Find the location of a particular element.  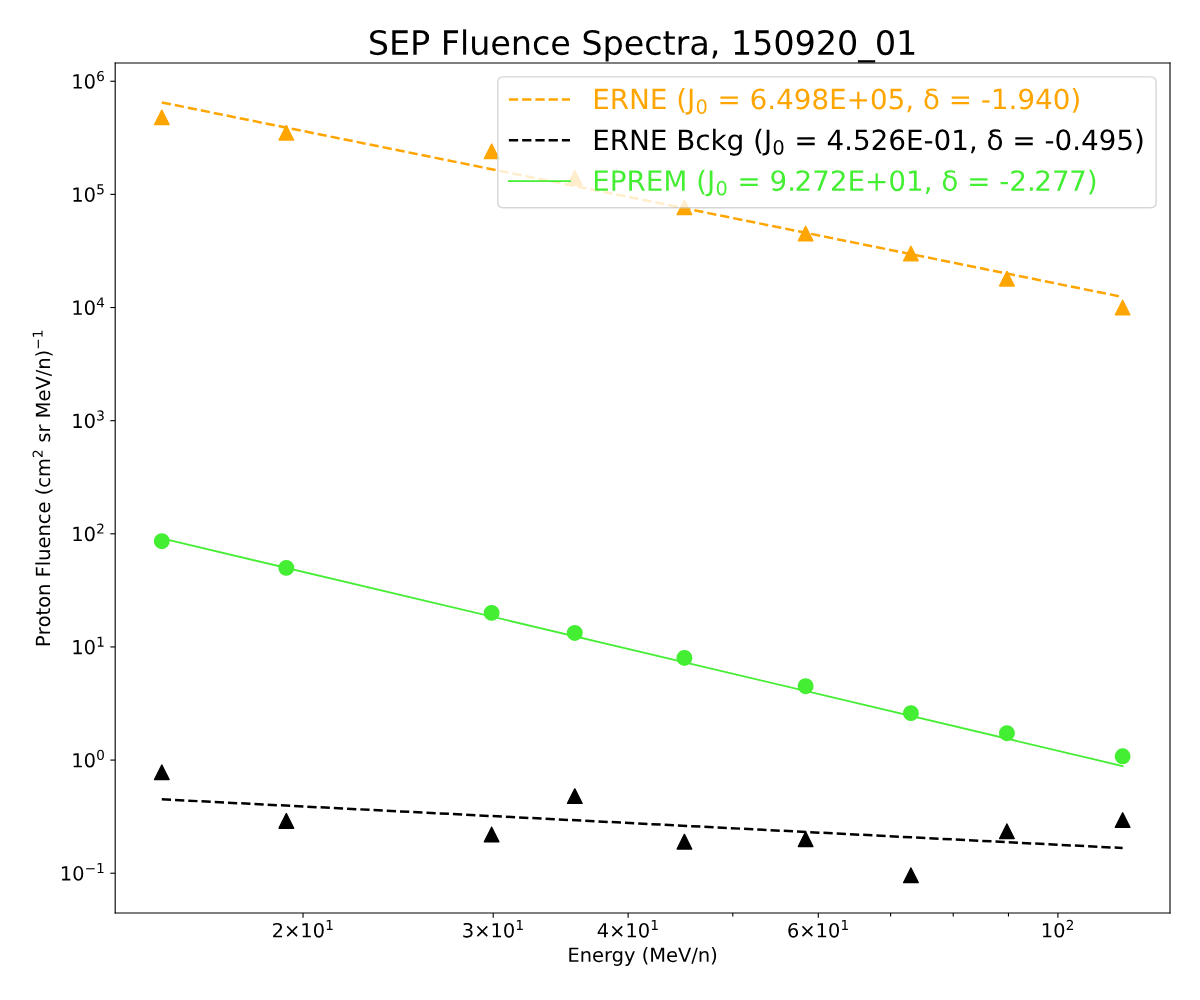

y-tick-label: 10$^{−1}$ is located at coordinates (82, 872).